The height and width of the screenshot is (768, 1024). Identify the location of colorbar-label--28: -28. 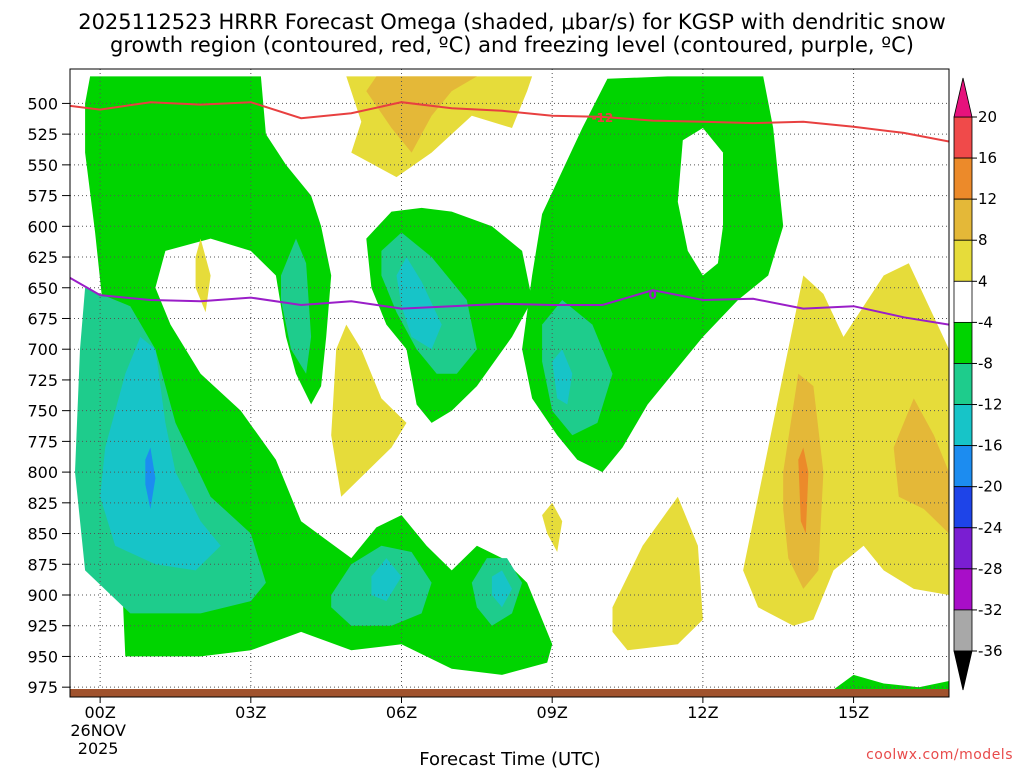
(990, 569).